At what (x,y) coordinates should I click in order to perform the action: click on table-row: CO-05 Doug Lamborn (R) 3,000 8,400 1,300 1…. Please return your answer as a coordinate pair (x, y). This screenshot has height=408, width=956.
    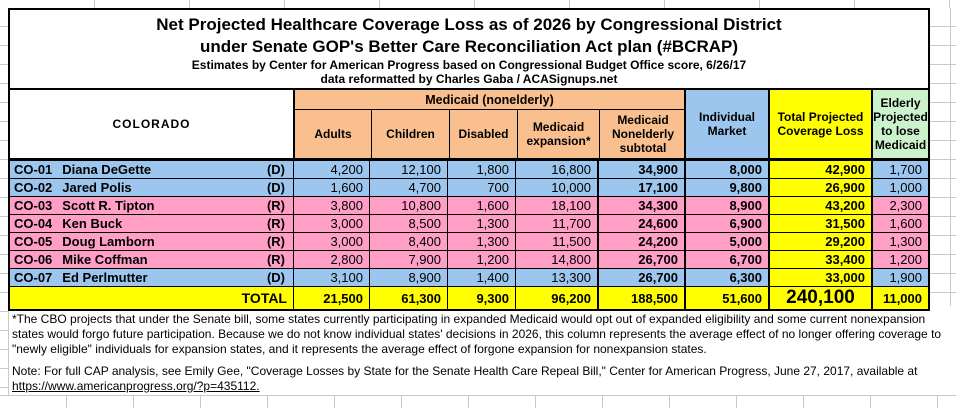
    Looking at the image, I should click on (469, 241).